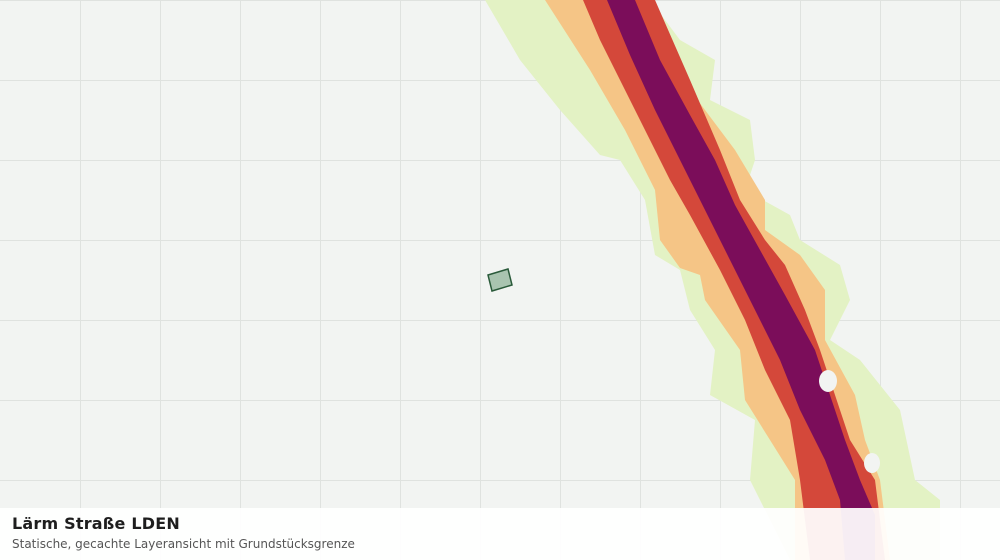  What do you see at coordinates (500, 280) in the screenshot?
I see `parcel-boundary` at bounding box center [500, 280].